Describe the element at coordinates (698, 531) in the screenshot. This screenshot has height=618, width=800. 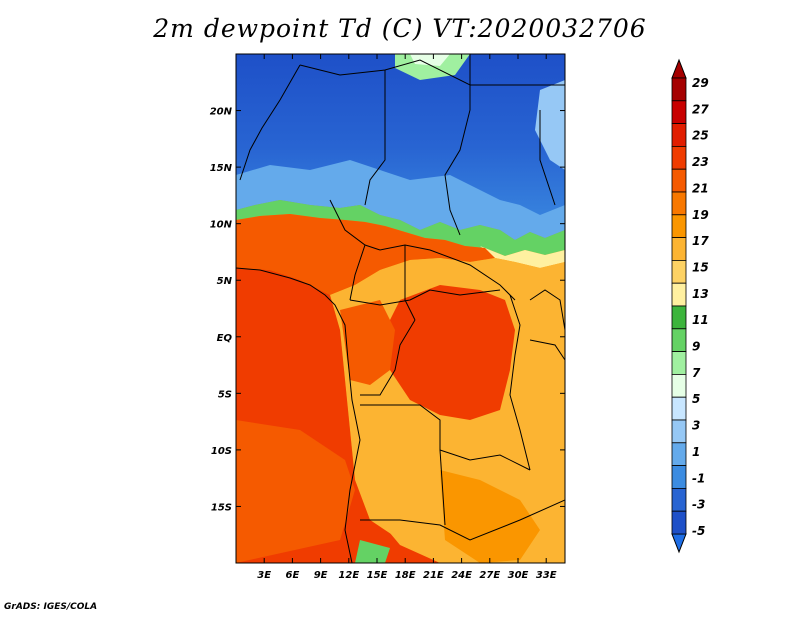
I see `colorbar-label: -5` at that location.